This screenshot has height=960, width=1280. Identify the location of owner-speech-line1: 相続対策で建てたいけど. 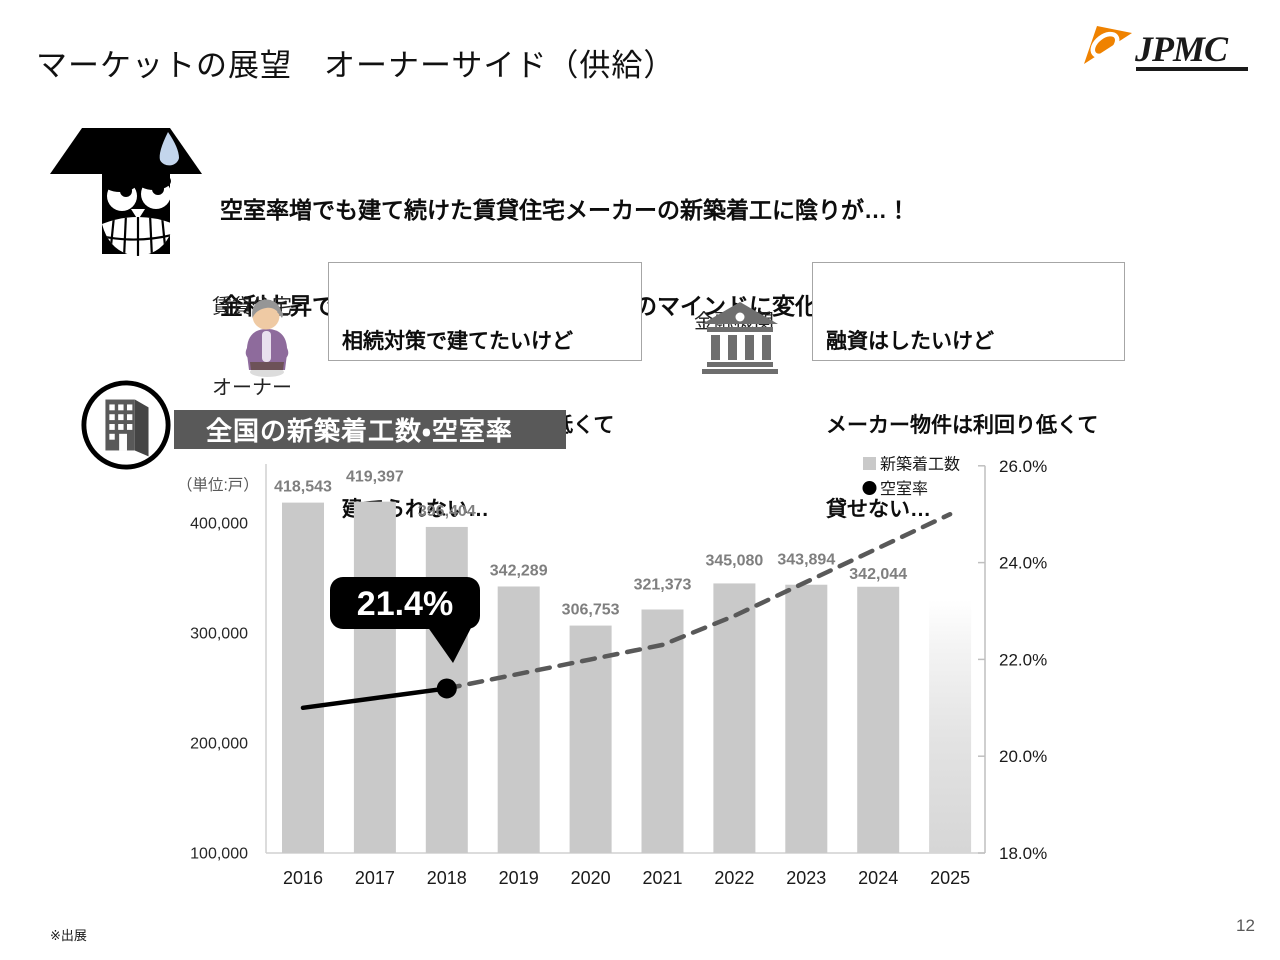
(457, 341).